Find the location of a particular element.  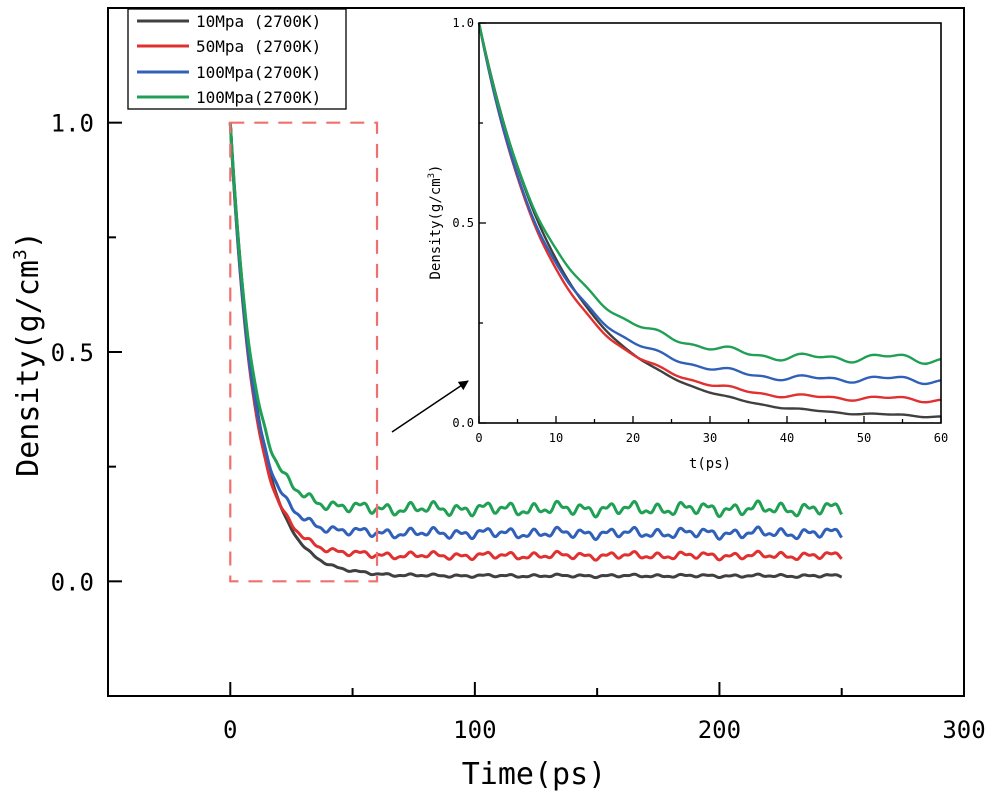

y-tick-label: 0.5 is located at coordinates (72, 353).